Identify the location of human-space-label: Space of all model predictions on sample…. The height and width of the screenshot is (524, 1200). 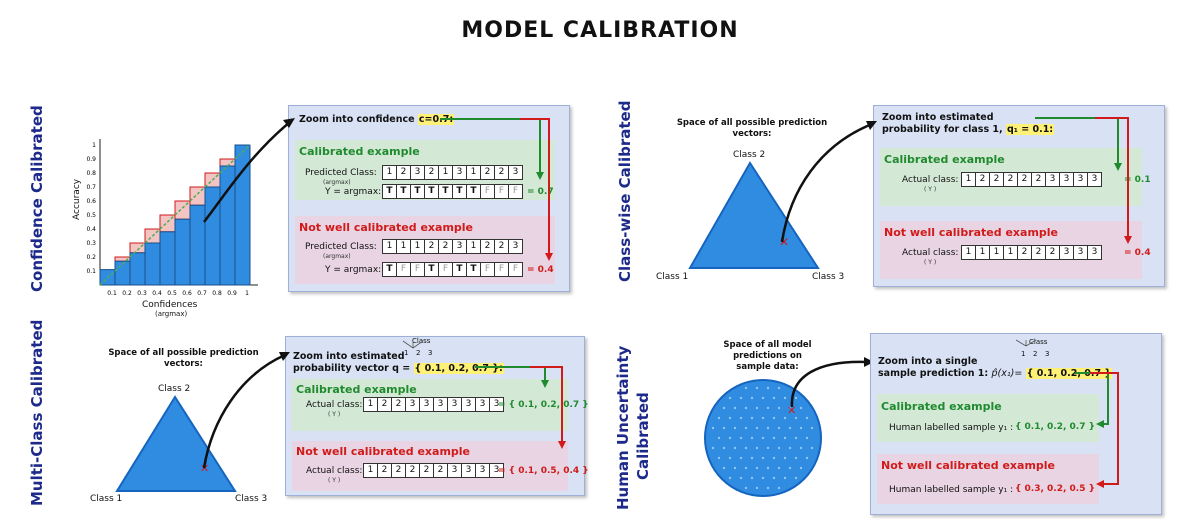
(767, 356).